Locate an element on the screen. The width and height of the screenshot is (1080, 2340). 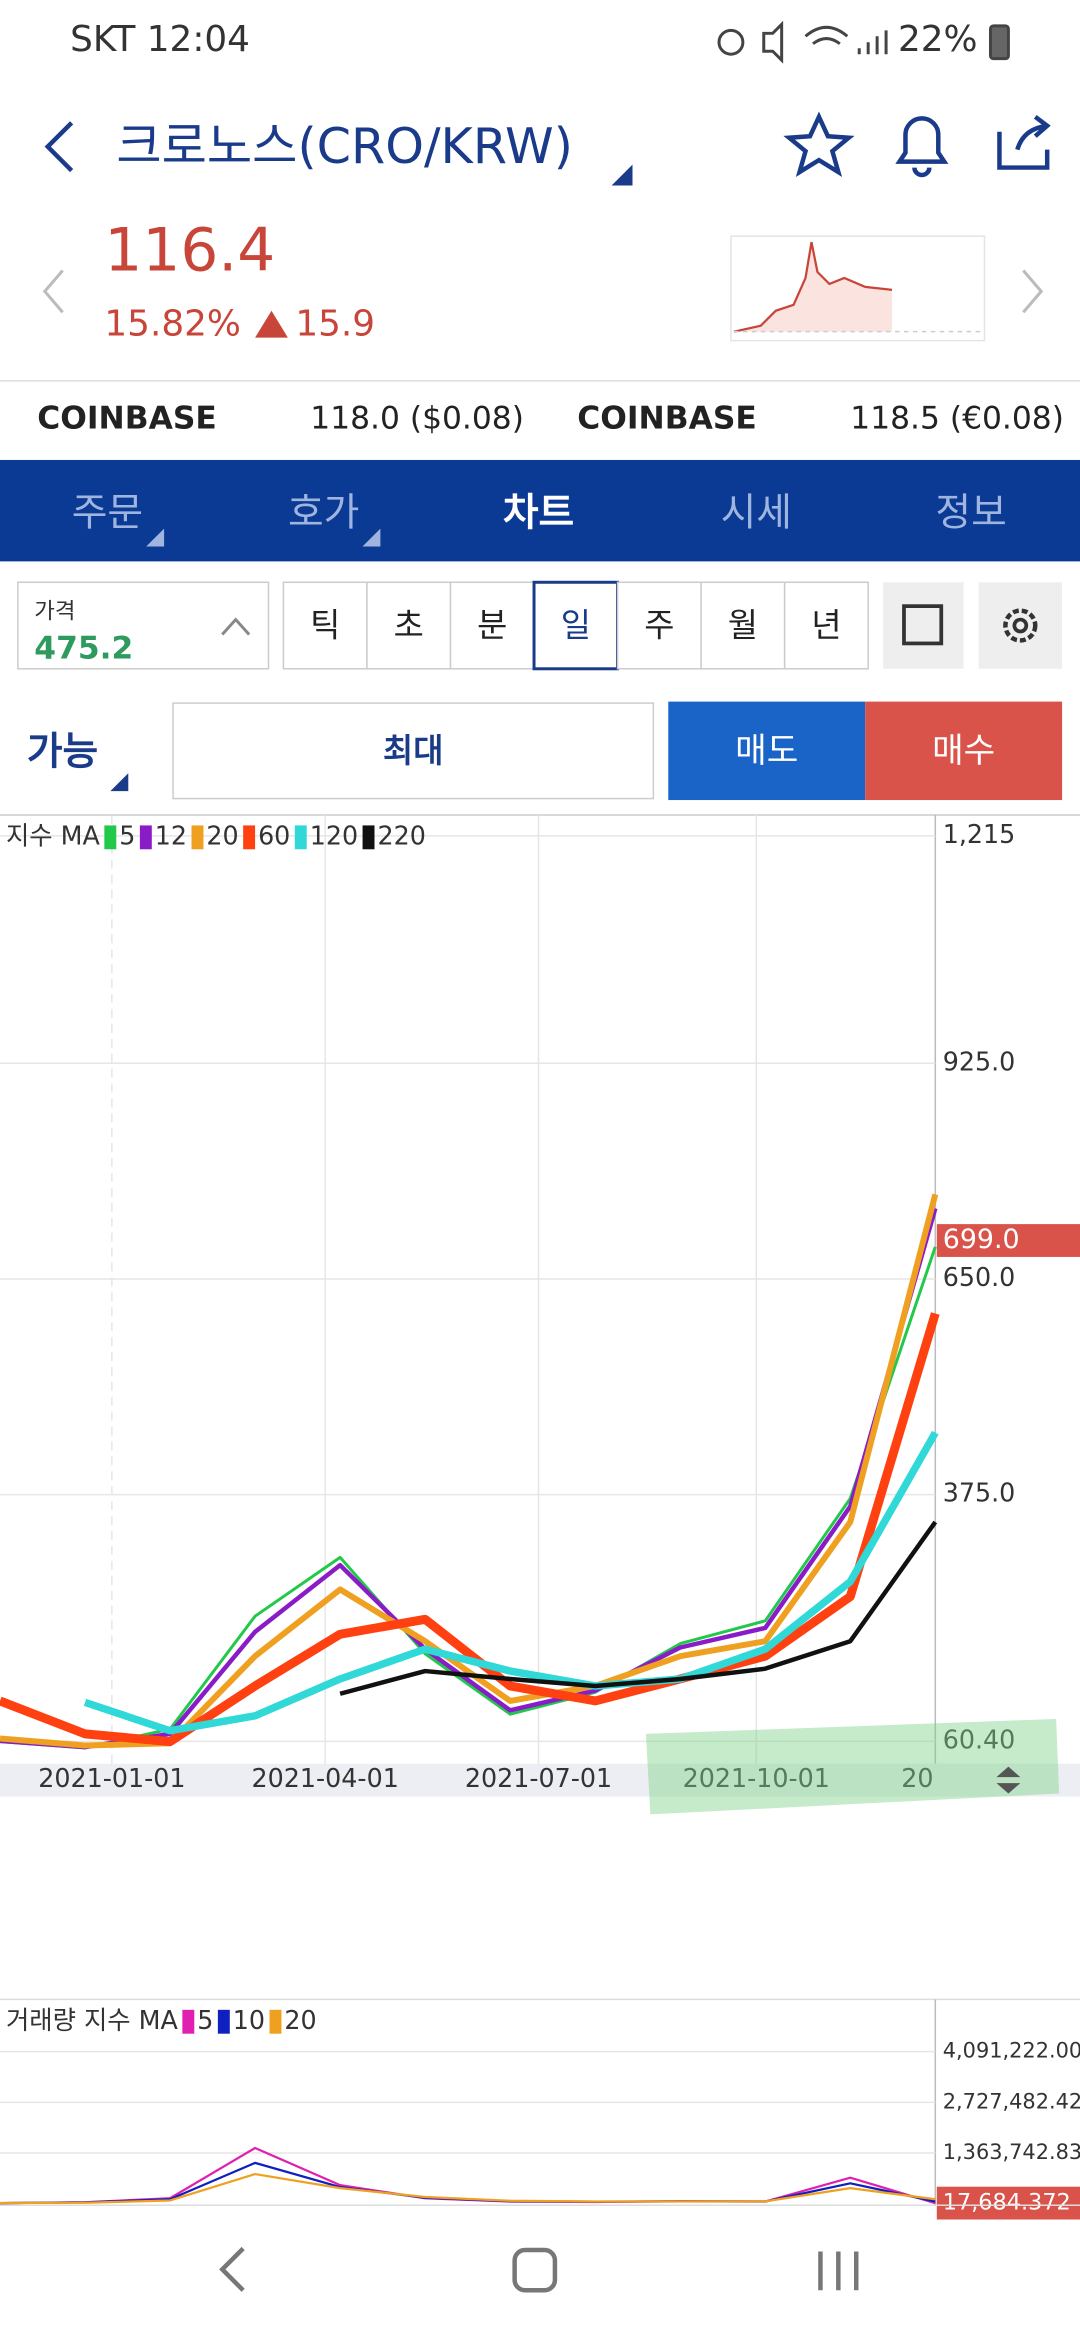
available: 가능 is located at coordinates (62, 751).